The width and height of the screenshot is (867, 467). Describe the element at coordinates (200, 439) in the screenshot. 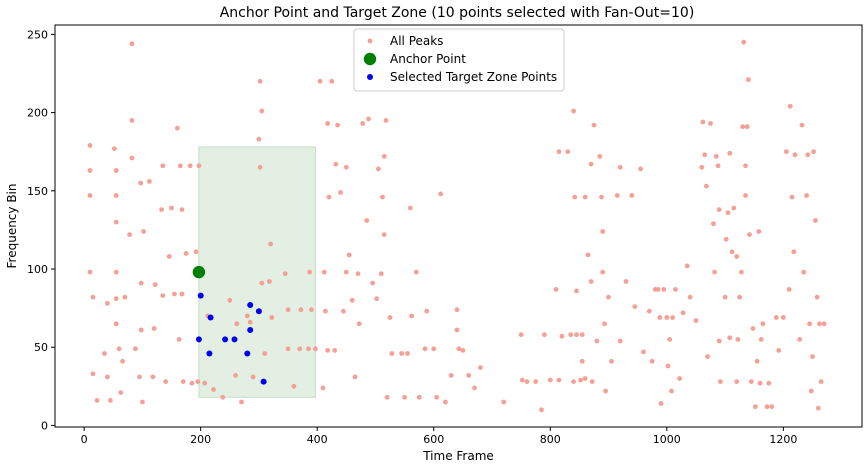

I see `x-tick-label: 200` at that location.